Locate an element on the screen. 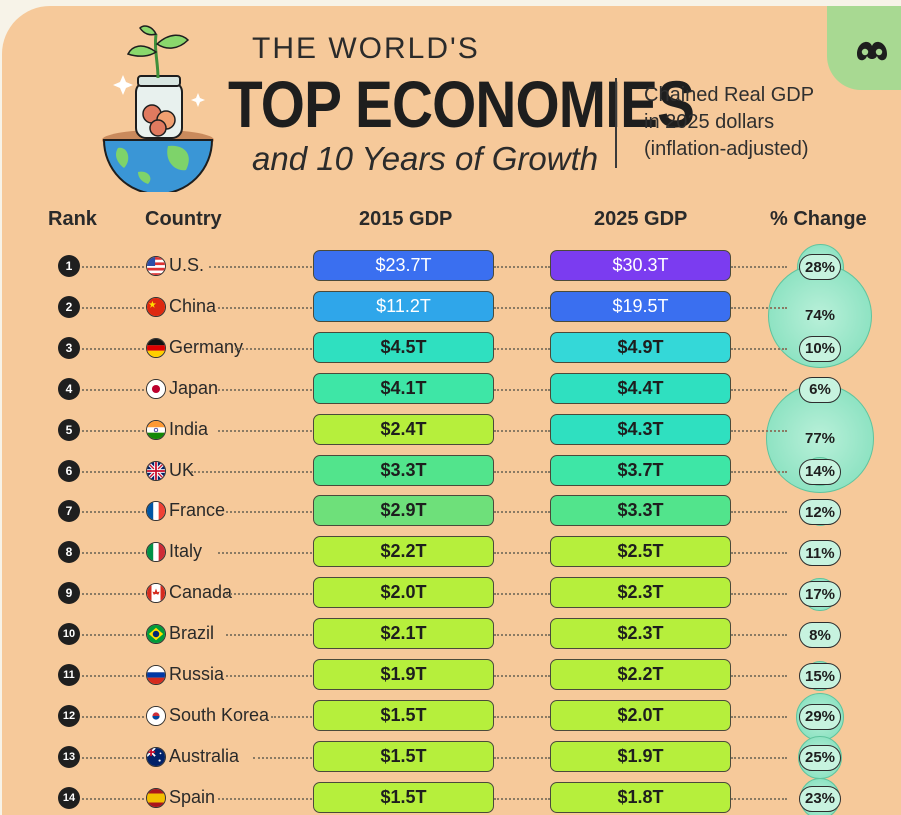 Image resolution: width=901 pixels, height=815 pixels. change-label: 77% is located at coordinates (820, 439).